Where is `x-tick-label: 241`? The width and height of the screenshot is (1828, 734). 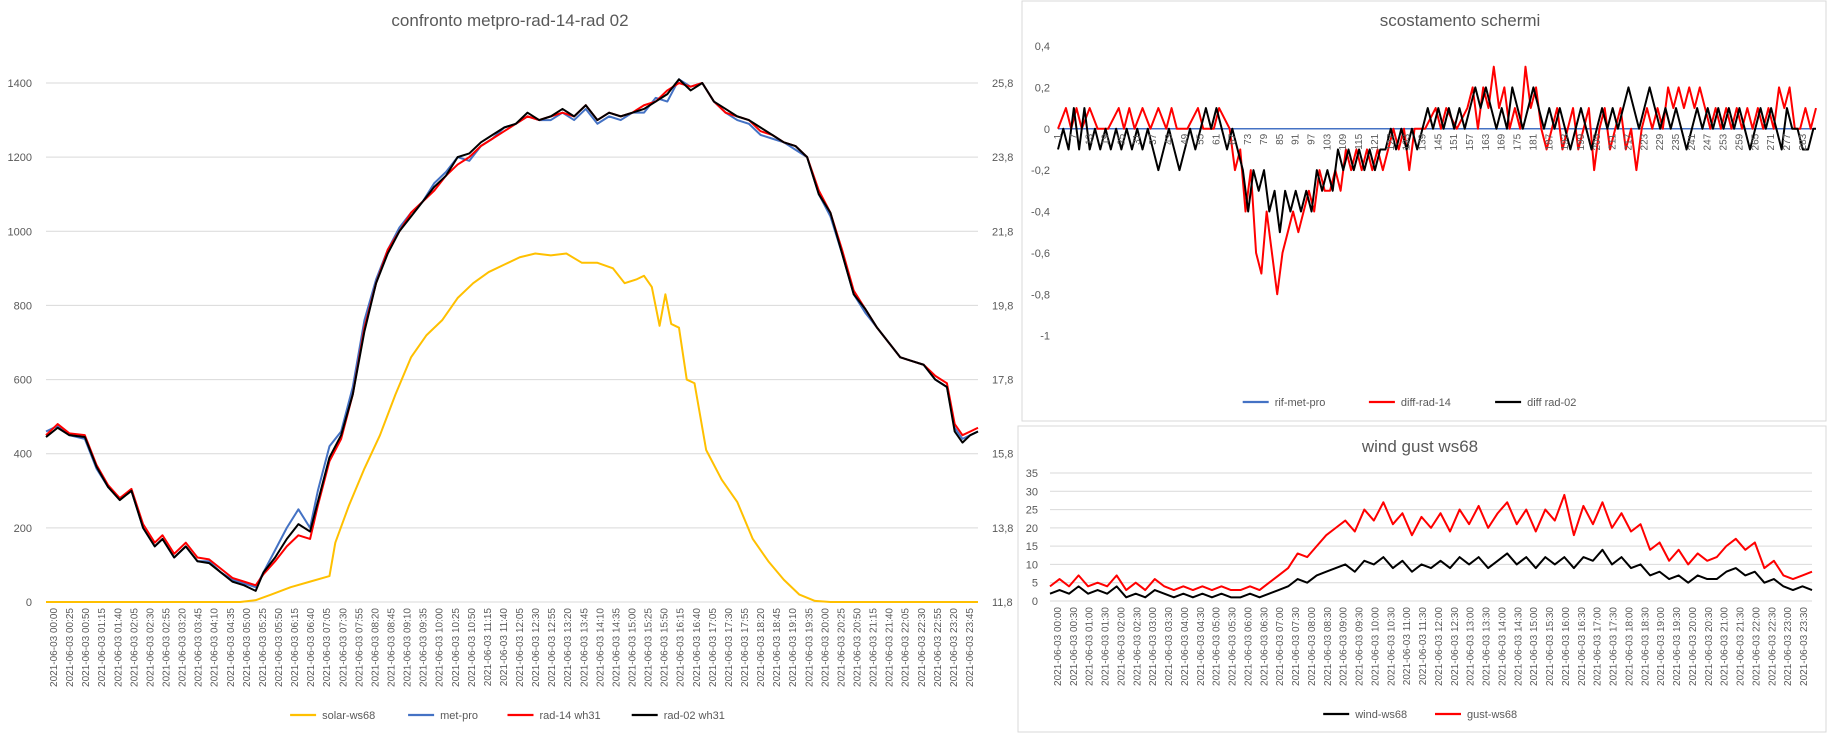 x-tick-label: 241 is located at coordinates (1692, 141).